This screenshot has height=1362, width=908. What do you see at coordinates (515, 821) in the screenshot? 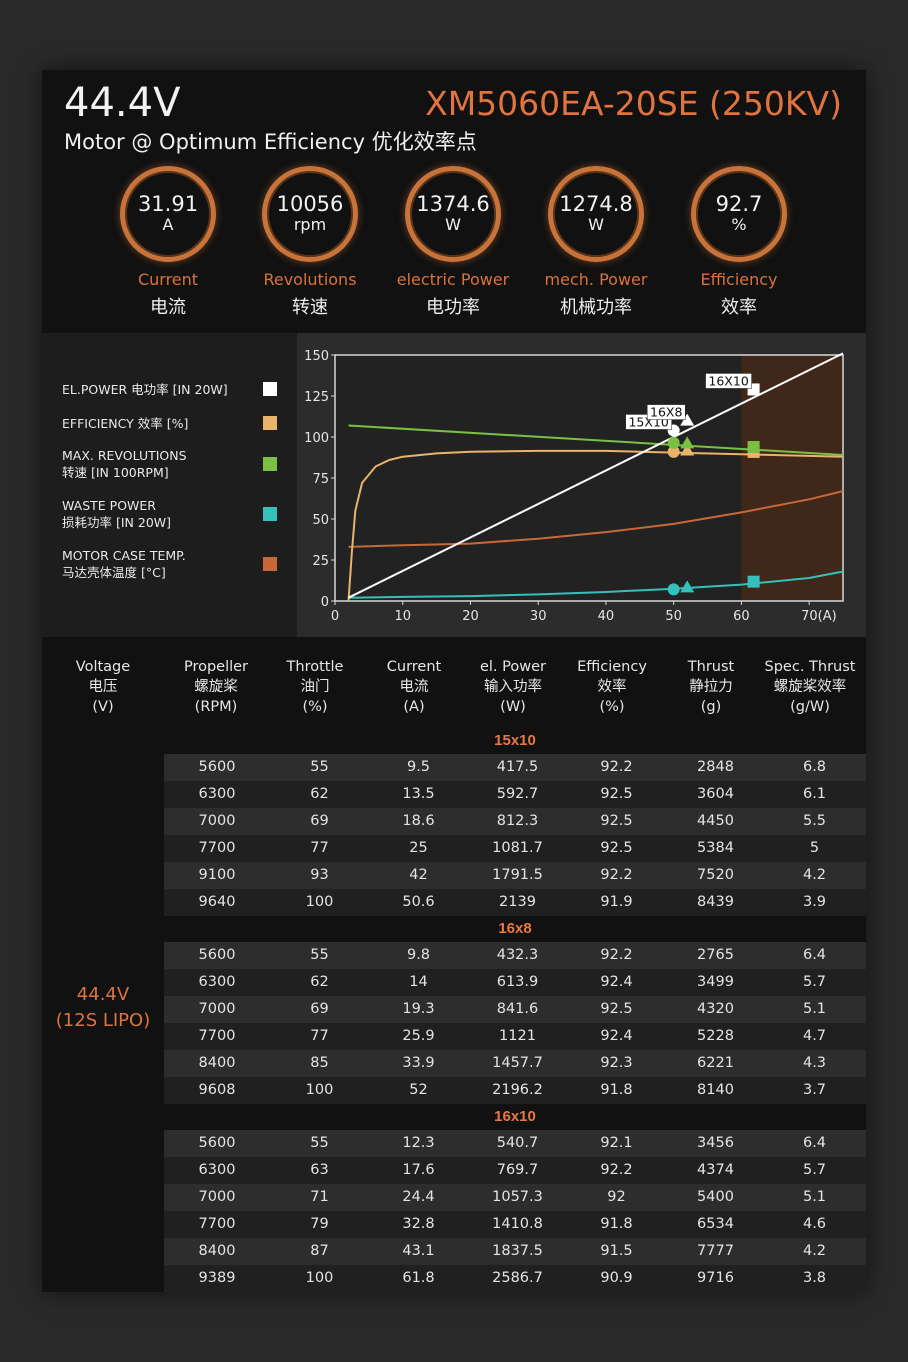
I see `table-row: 7000 69 18.6 812.3 92.5 4450 5.5` at bounding box center [515, 821].